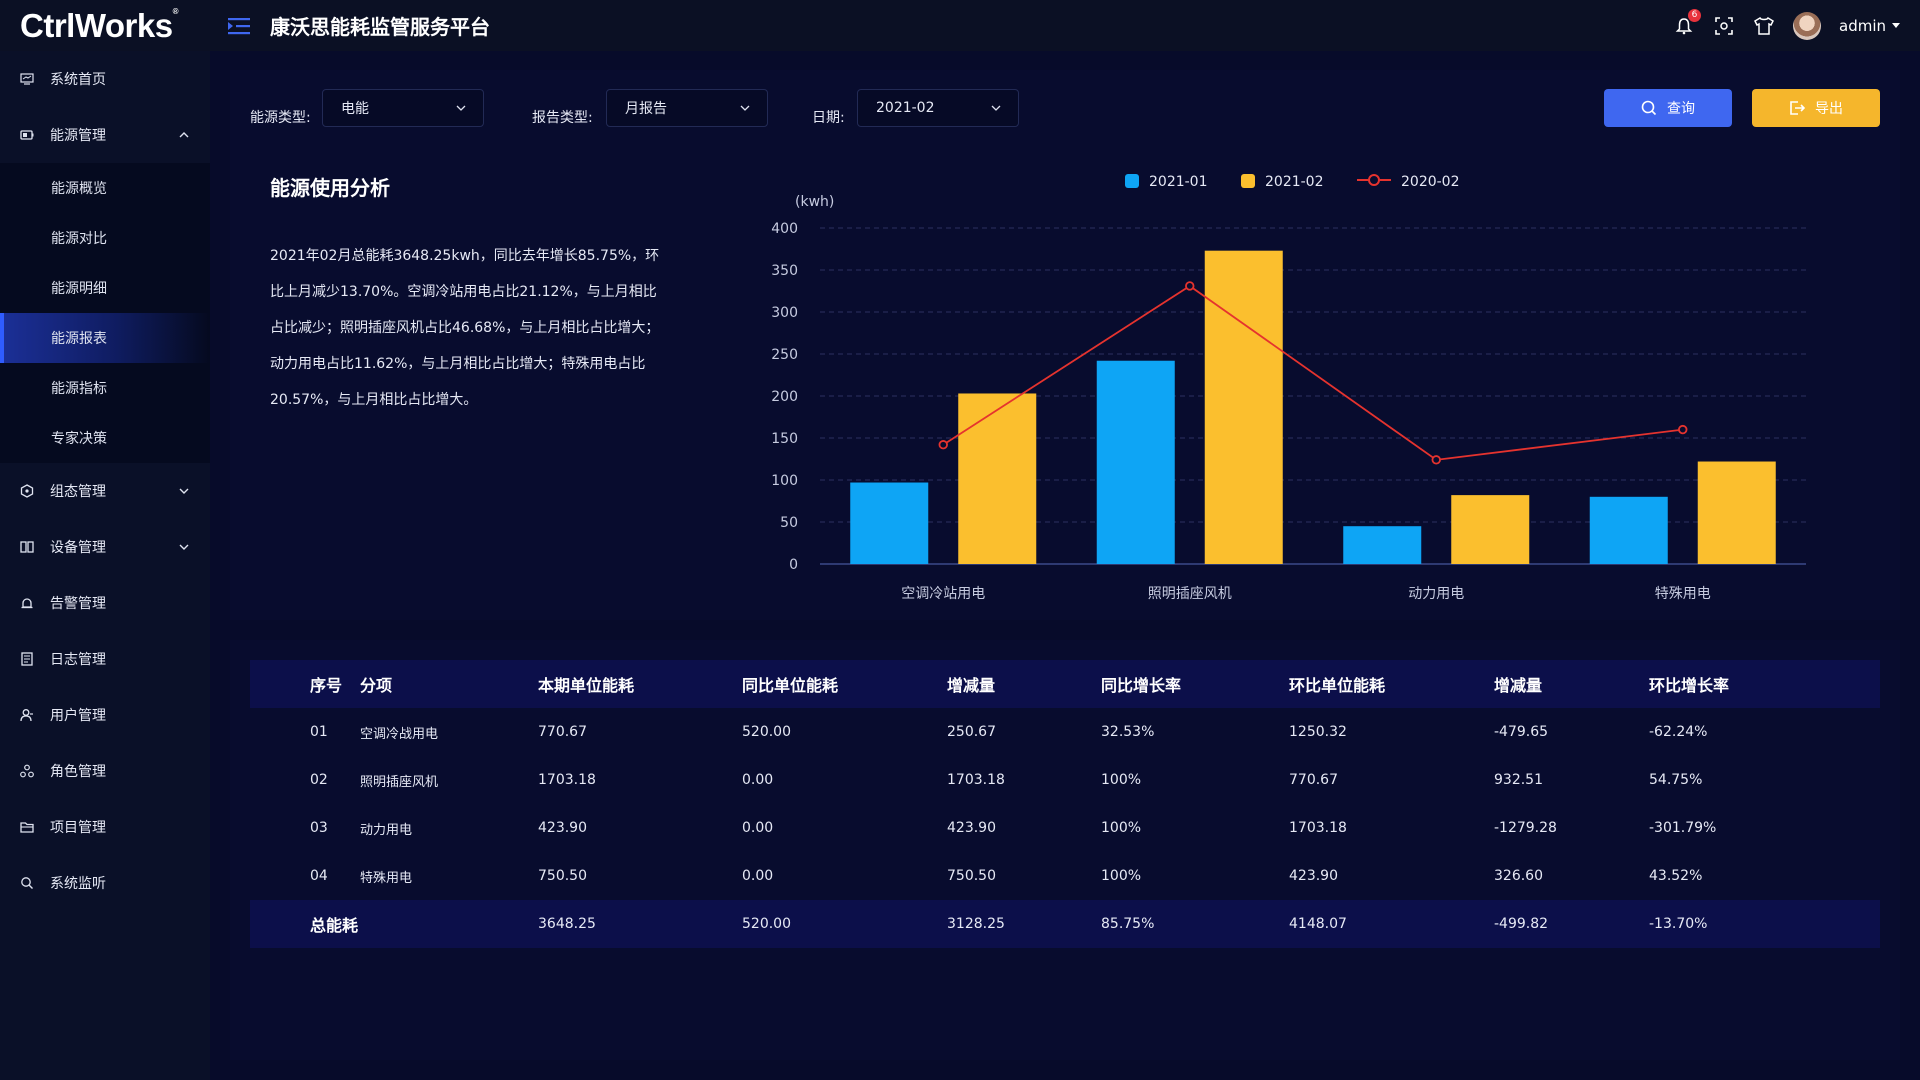 Image resolution: width=1920 pixels, height=1080 pixels. Describe the element at coordinates (1678, 732) in the screenshot. I see `table-cell: -62.24%` at that location.